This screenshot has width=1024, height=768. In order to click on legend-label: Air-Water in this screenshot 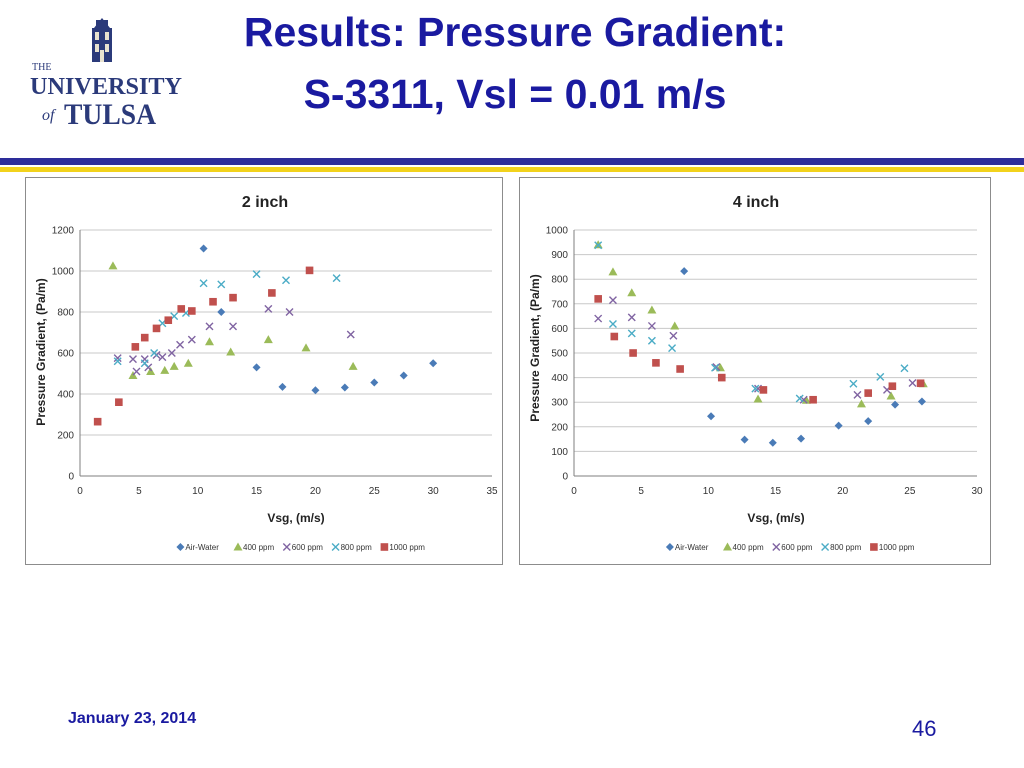, I will do `click(202, 547)`.